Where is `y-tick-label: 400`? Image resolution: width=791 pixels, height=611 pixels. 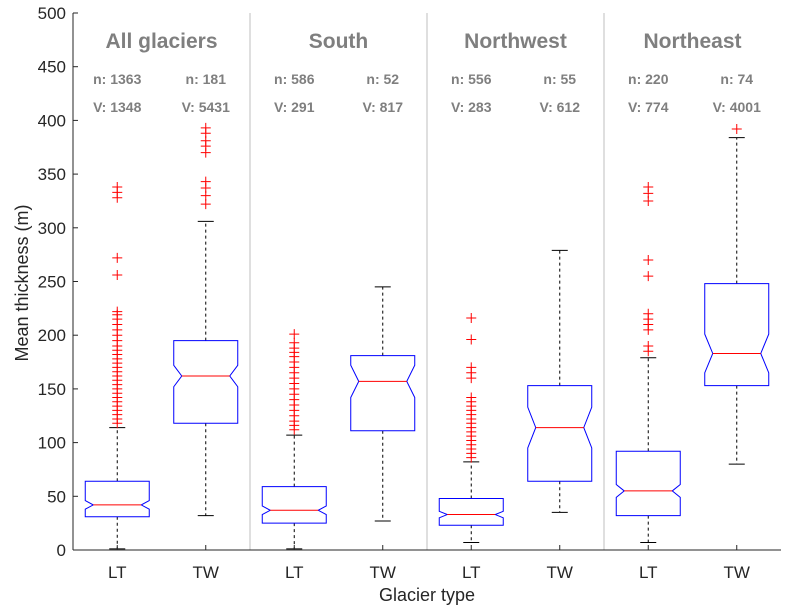 y-tick-label: 400 is located at coordinates (52, 120).